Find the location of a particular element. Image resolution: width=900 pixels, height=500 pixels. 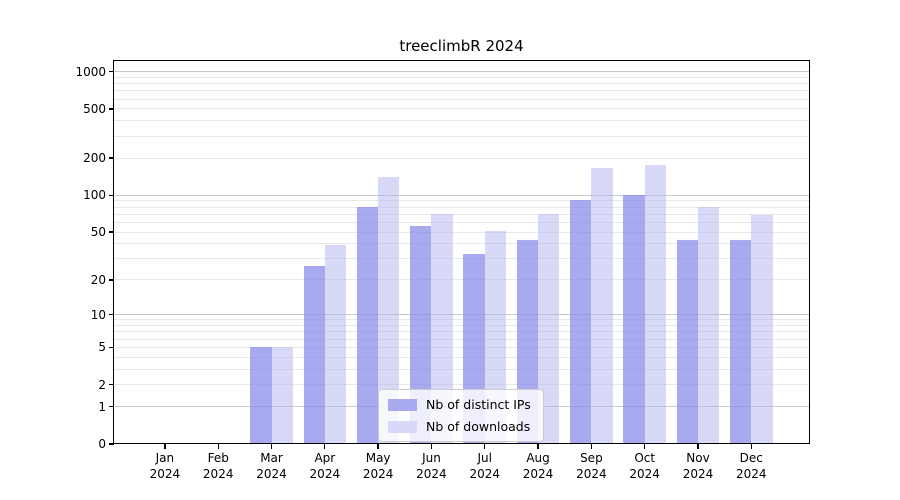

bar-nb-of-distinct-ips-mar-2024 is located at coordinates (261, 395).